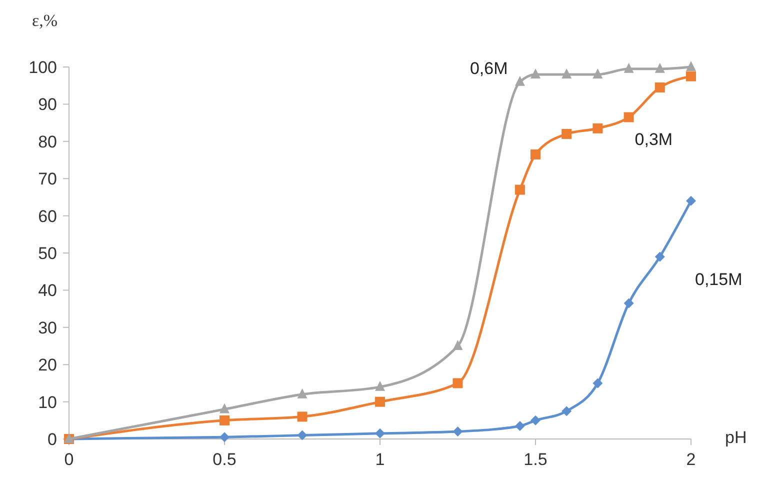 The image size is (771, 480). I want to click on x-tick-label: 2, so click(691, 459).